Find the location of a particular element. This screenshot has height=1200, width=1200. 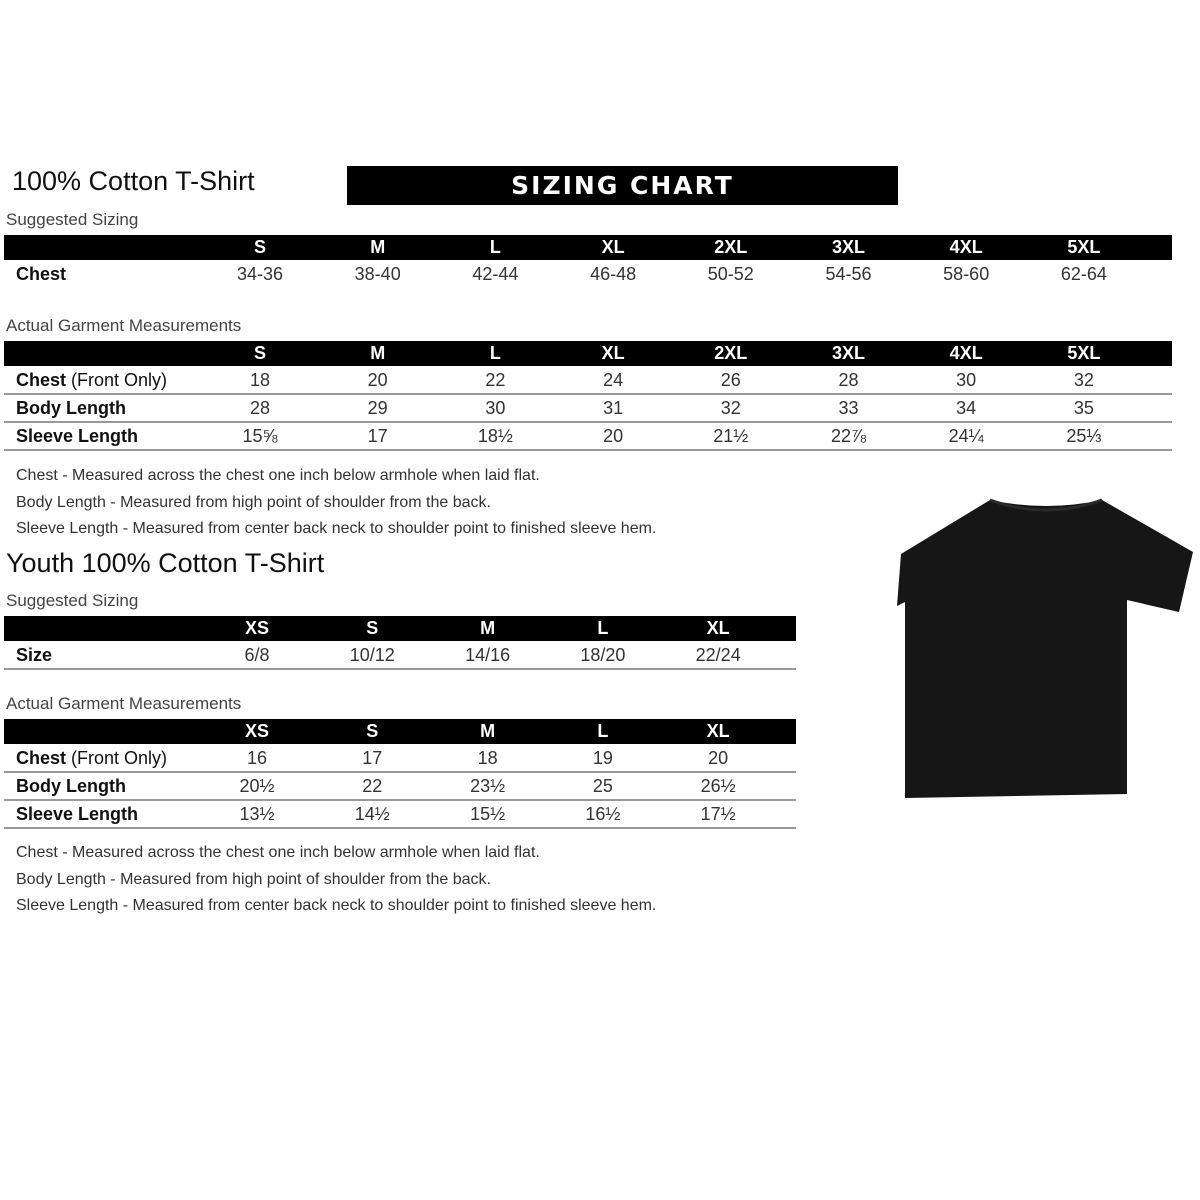

table-cell: 22⅞ is located at coordinates (848, 436).